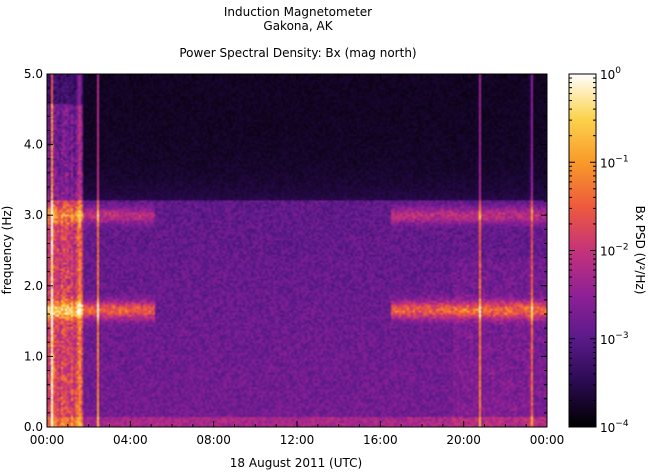  What do you see at coordinates (7, 250) in the screenshot?
I see `y-axis-label: frequency (Hz)` at bounding box center [7, 250].